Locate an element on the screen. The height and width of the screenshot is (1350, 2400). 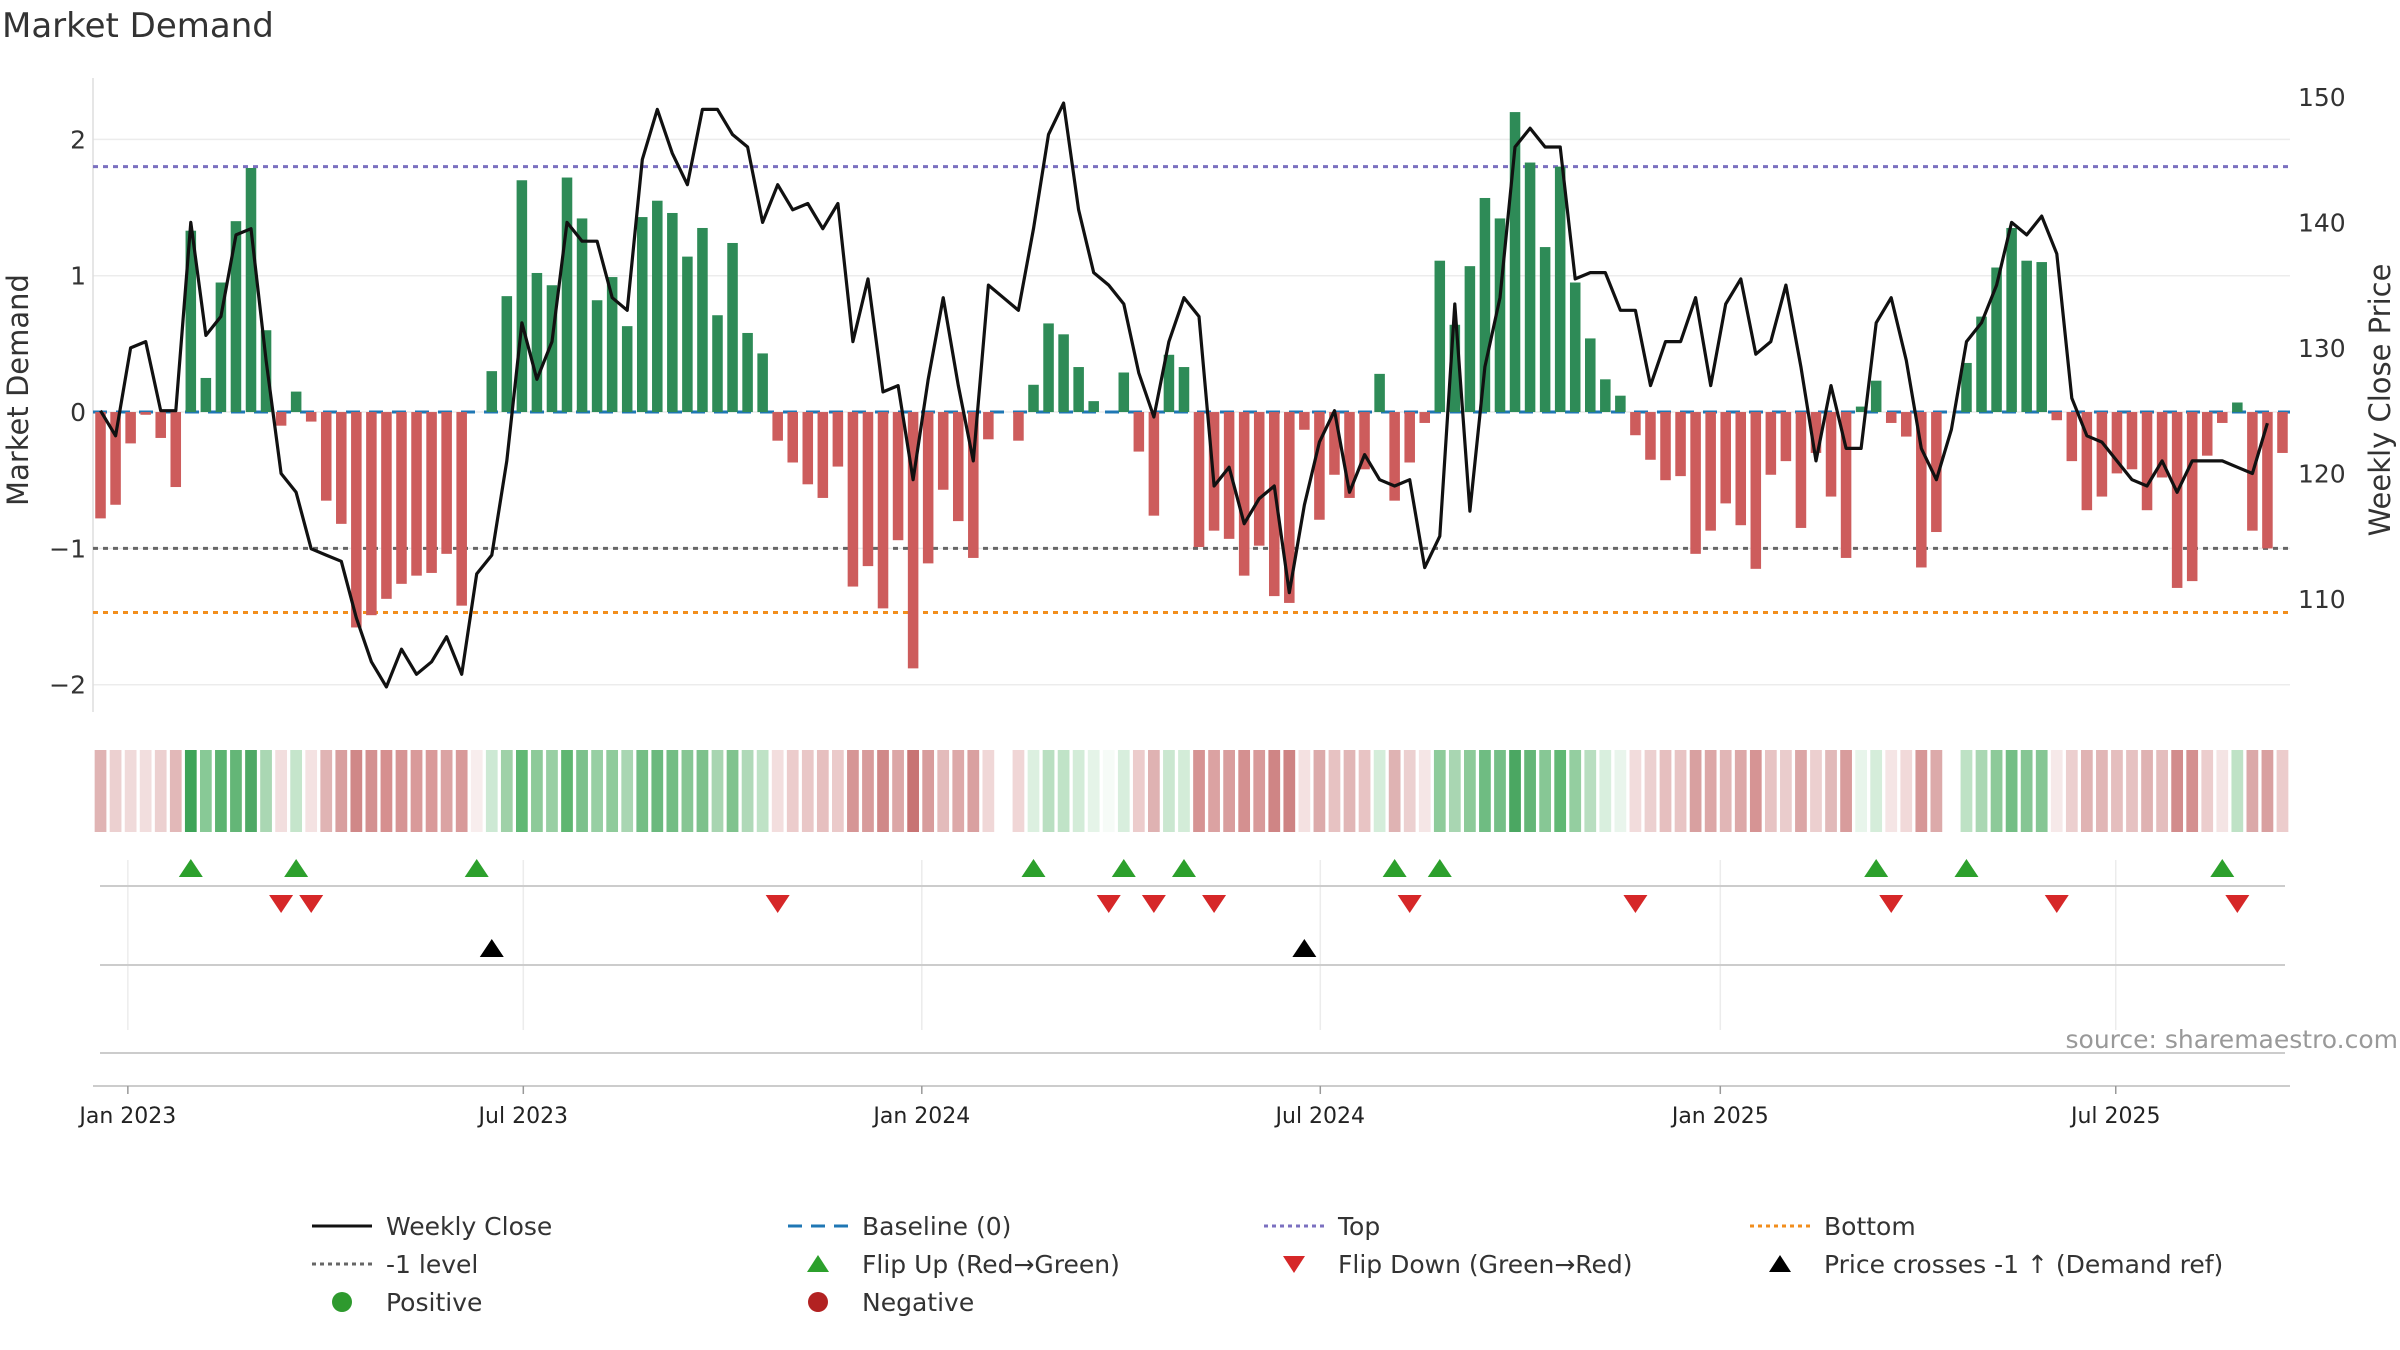
x-tick-label: Jan 2023 is located at coordinates (126, 1116).